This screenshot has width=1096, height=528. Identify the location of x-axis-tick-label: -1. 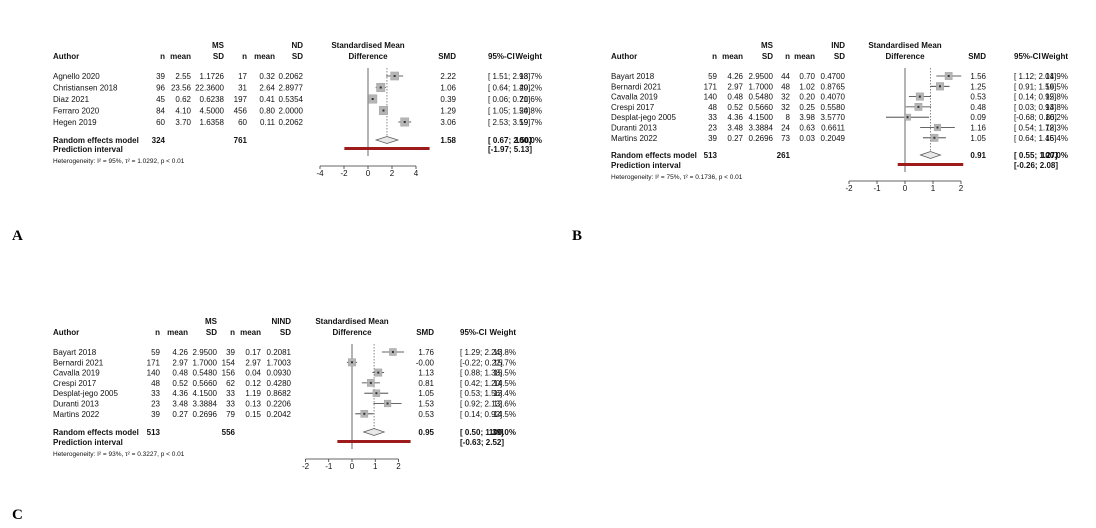
(877, 188).